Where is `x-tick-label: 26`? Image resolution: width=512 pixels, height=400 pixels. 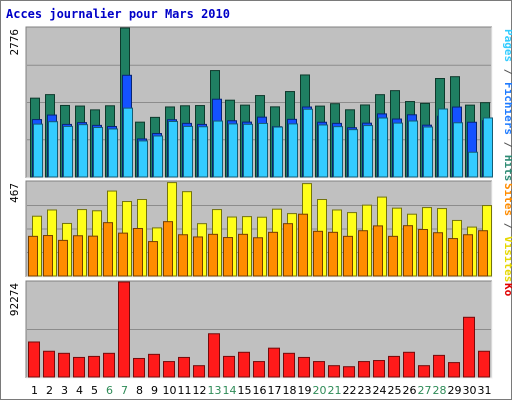 x-tick-label: 26 is located at coordinates (410, 390).